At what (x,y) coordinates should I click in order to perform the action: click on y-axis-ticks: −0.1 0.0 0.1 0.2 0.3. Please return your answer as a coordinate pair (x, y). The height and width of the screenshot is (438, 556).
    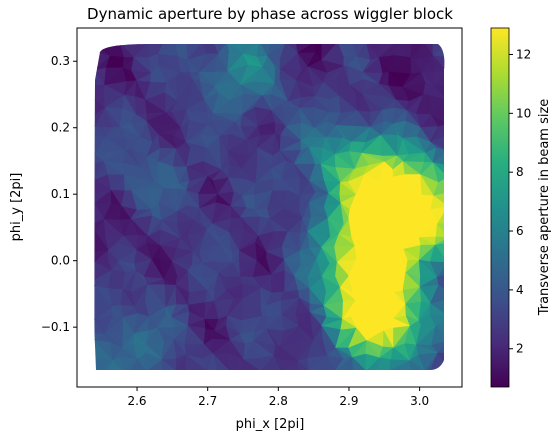
    Looking at the image, I should click on (59, 194).